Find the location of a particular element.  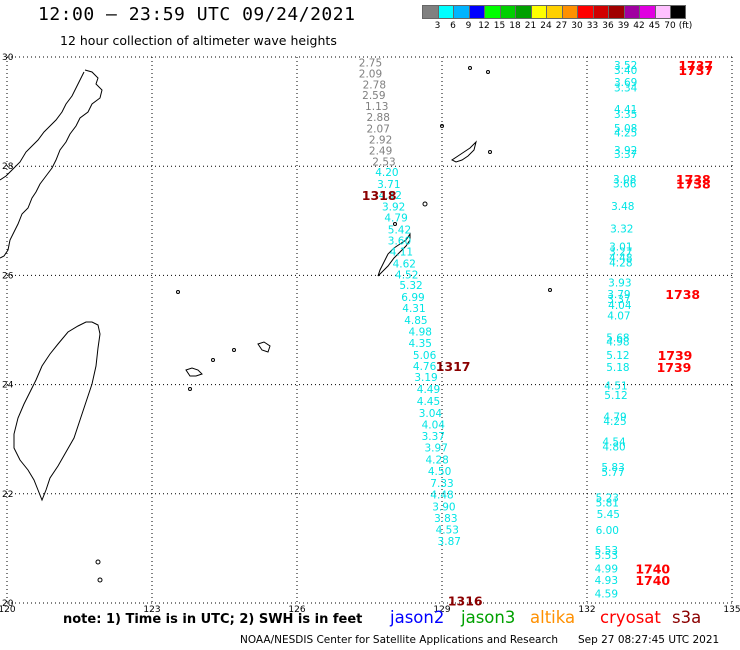

lon-tick-label: 129 is located at coordinates (441, 610).